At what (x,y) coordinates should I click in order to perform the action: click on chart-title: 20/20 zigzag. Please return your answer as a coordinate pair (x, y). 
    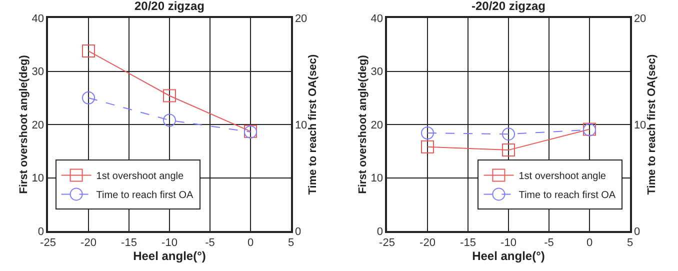
    Looking at the image, I should click on (169, 6).